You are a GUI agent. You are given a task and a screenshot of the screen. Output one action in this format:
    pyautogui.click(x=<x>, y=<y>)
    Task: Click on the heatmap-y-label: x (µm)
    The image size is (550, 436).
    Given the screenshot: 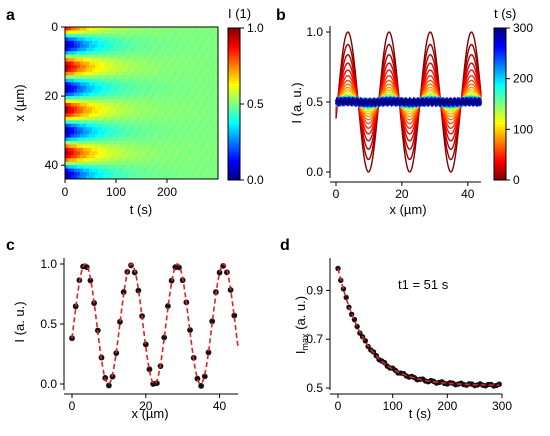 What is the action you would take?
    pyautogui.click(x=19, y=102)
    